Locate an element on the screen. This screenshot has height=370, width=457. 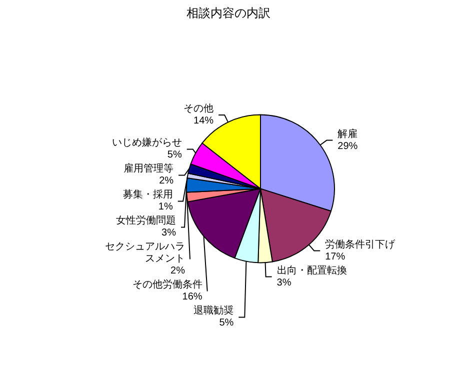
slice-label: セクシュアルハラスメント is located at coordinates (144, 253).